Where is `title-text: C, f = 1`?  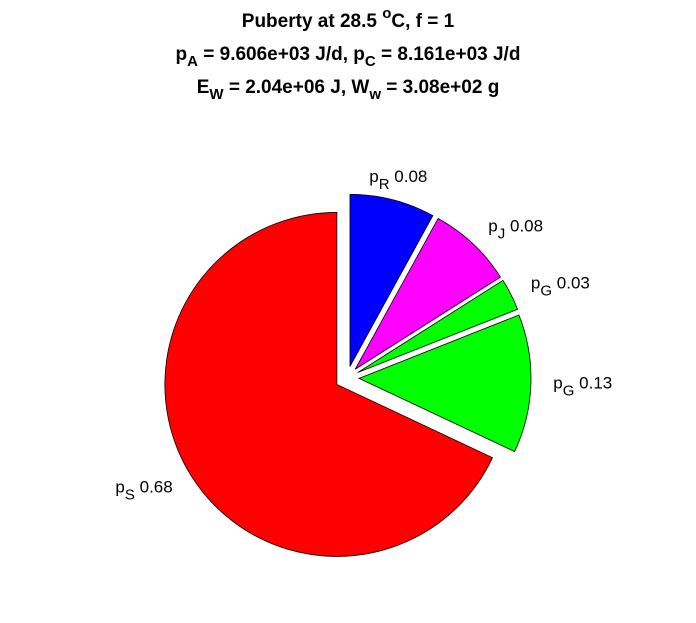
title-text: C, f = 1 is located at coordinates (422, 21).